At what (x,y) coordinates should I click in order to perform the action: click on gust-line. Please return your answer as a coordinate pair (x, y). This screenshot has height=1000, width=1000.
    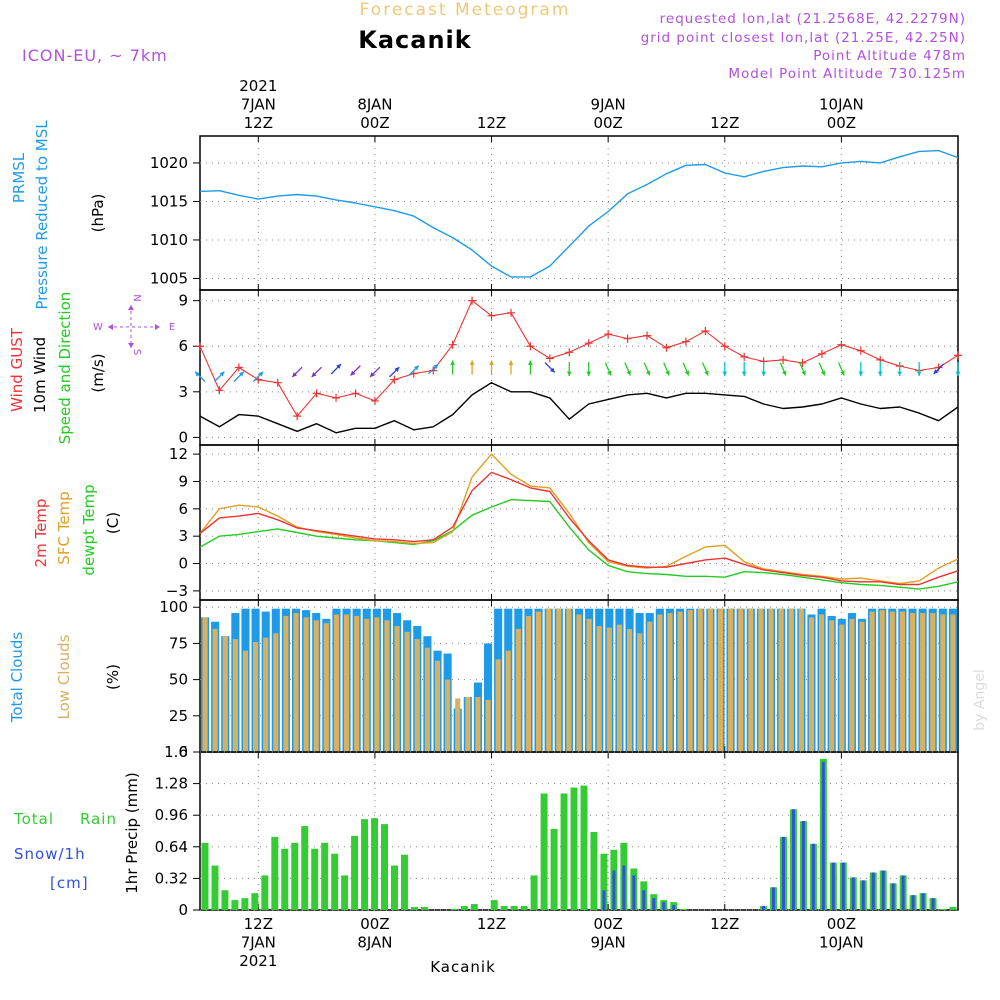
    Looking at the image, I should click on (579, 358).